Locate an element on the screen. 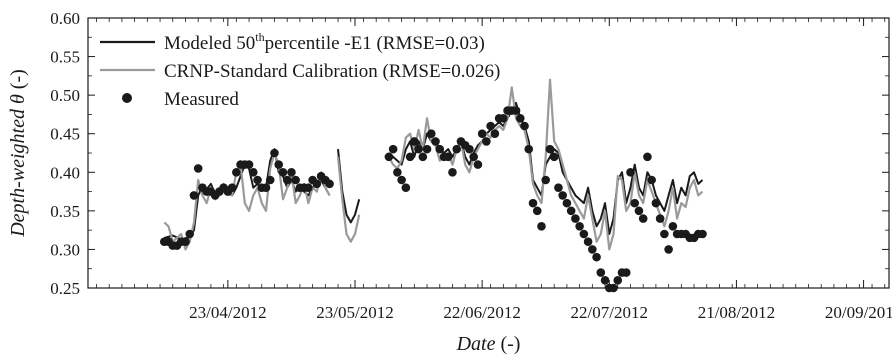 The image size is (892, 358). x-tick-label: 22/06/2012 is located at coordinates (481, 312).